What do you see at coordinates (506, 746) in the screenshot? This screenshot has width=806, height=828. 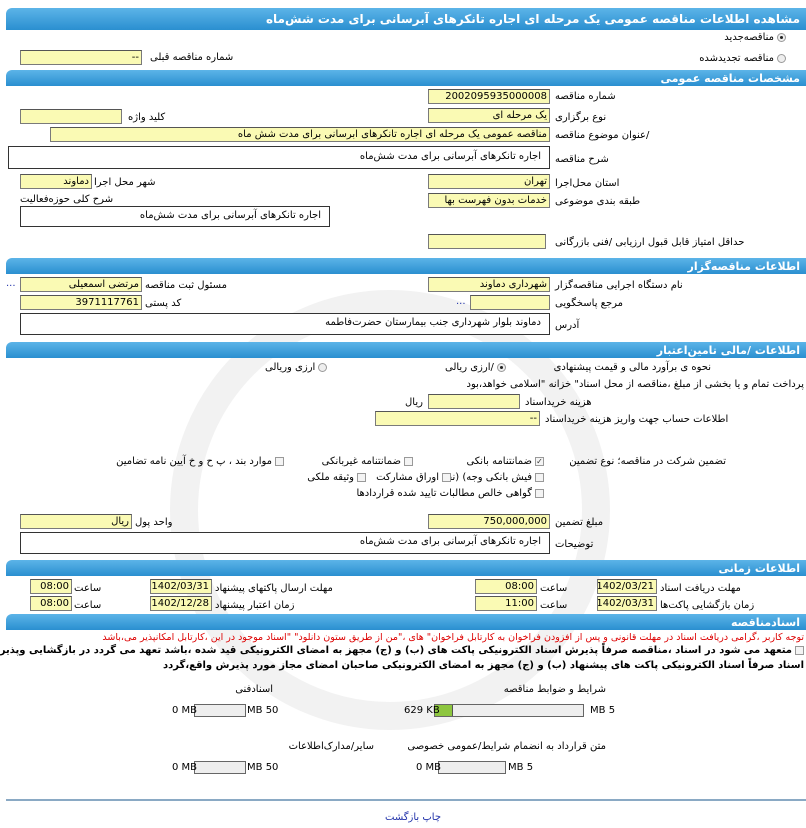 I see `file-label: متن قرارداد به انضمام شرایط/عمومی خصوصی` at bounding box center [506, 746].